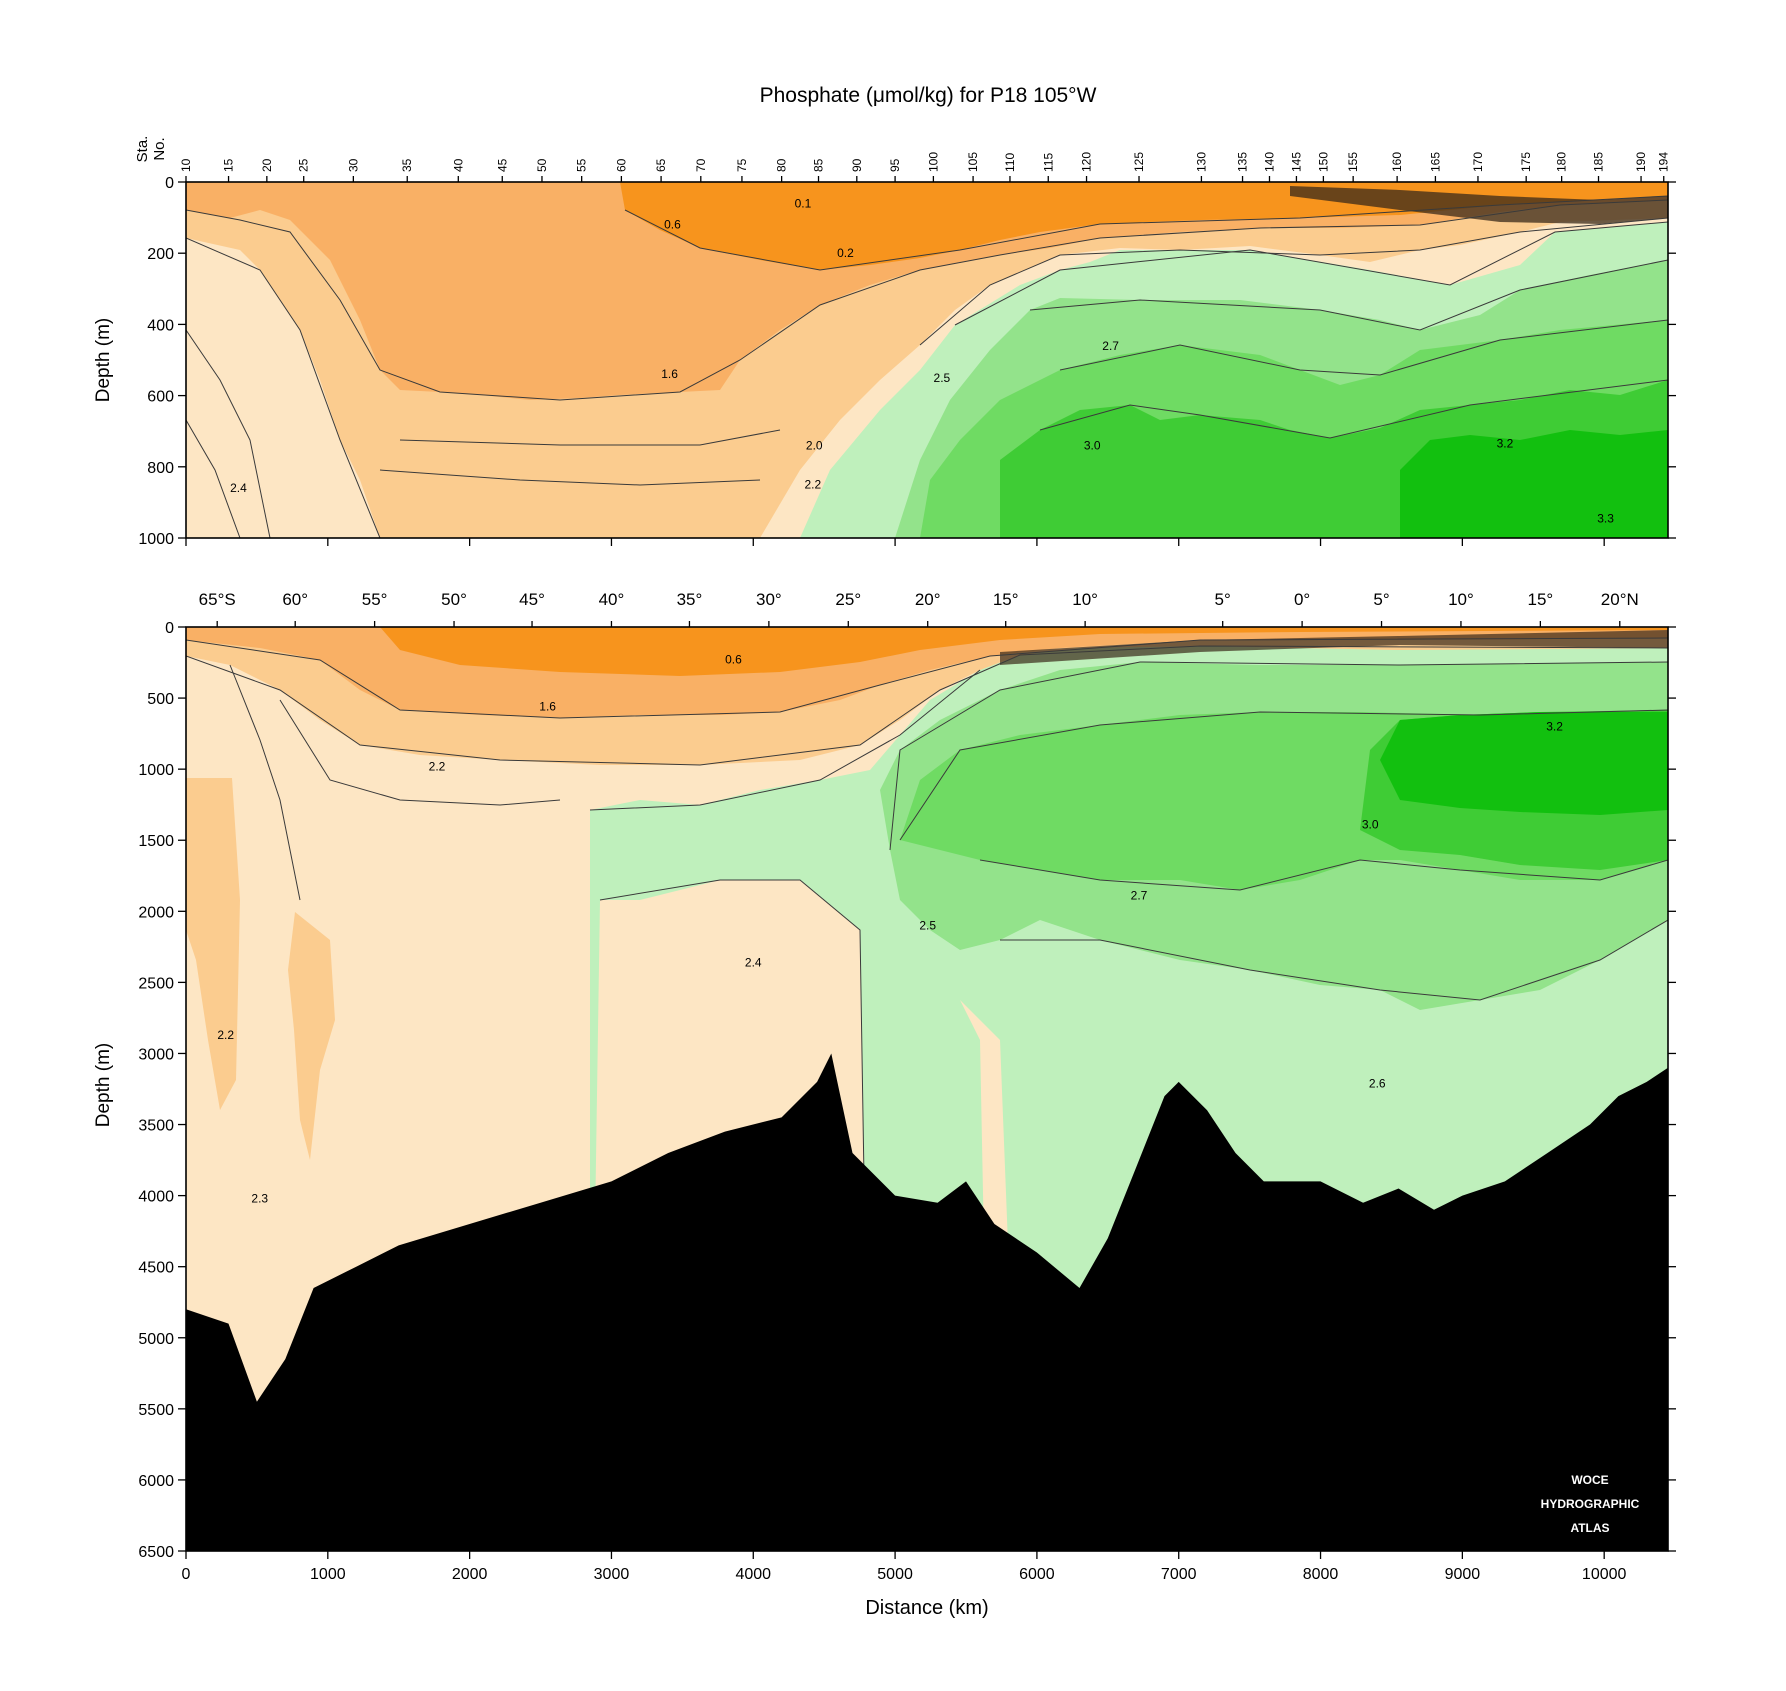  Describe the element at coordinates (1562, 162) in the screenshot. I see `station-tick-label: 180` at that location.